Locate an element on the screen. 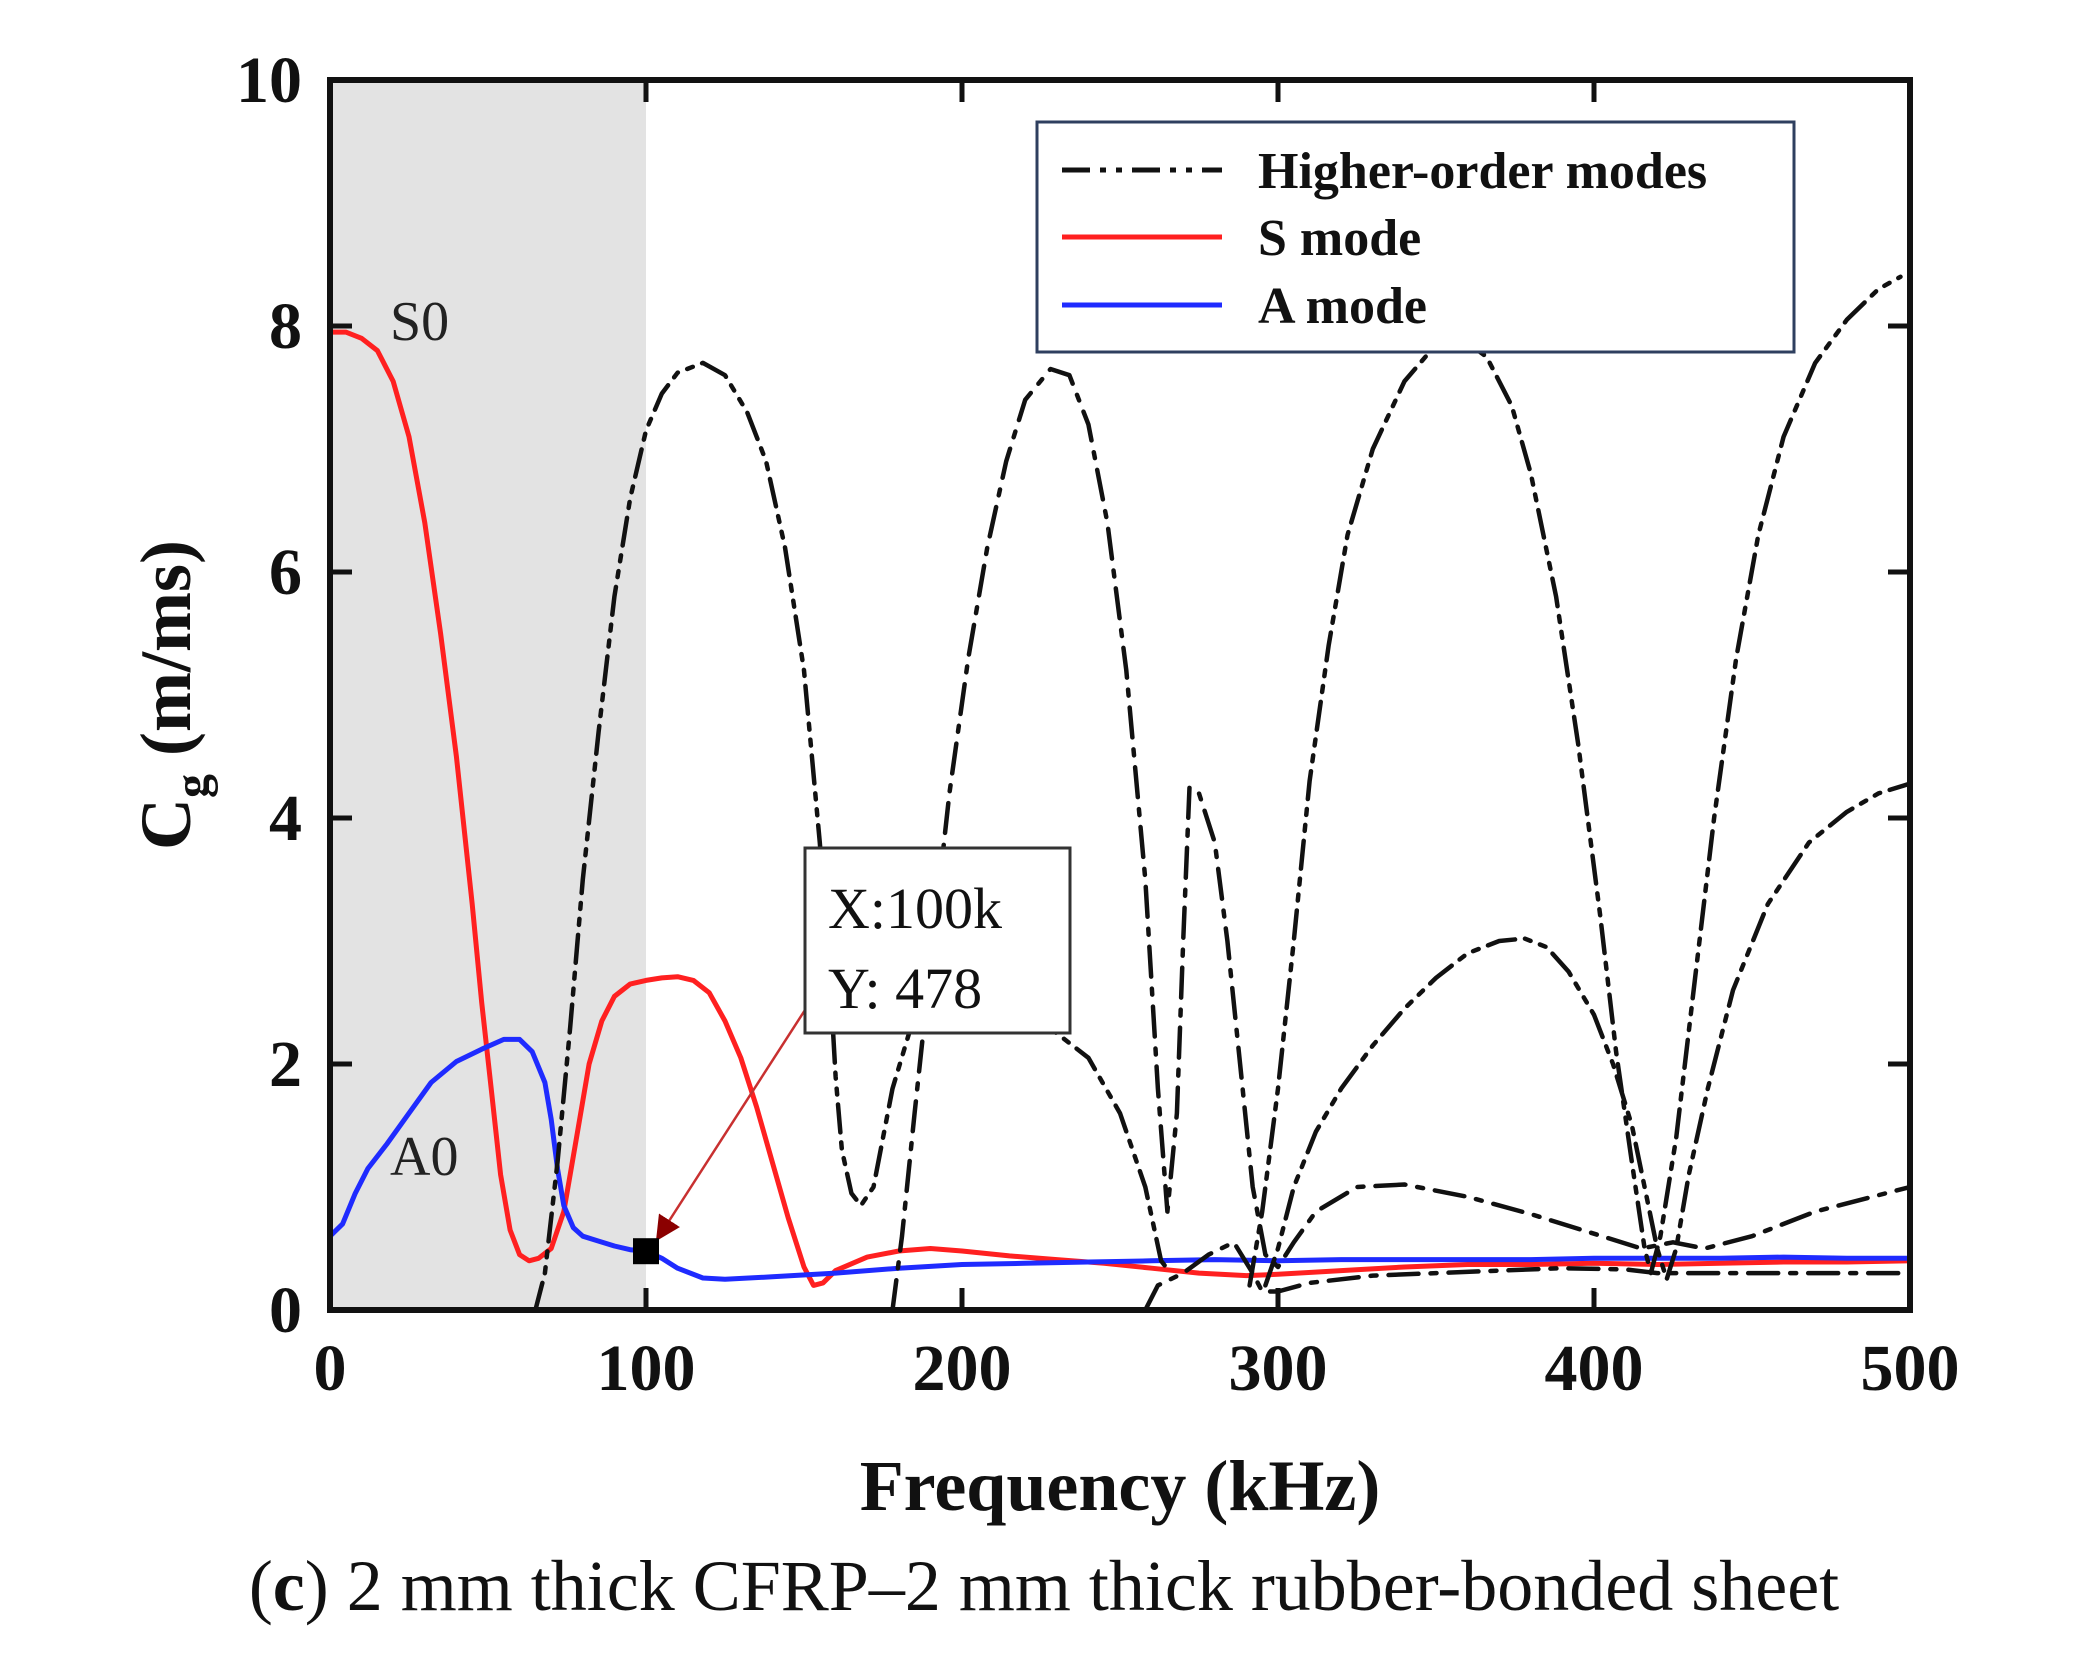  y-tick-label-0: 0 is located at coordinates (285, 1310).